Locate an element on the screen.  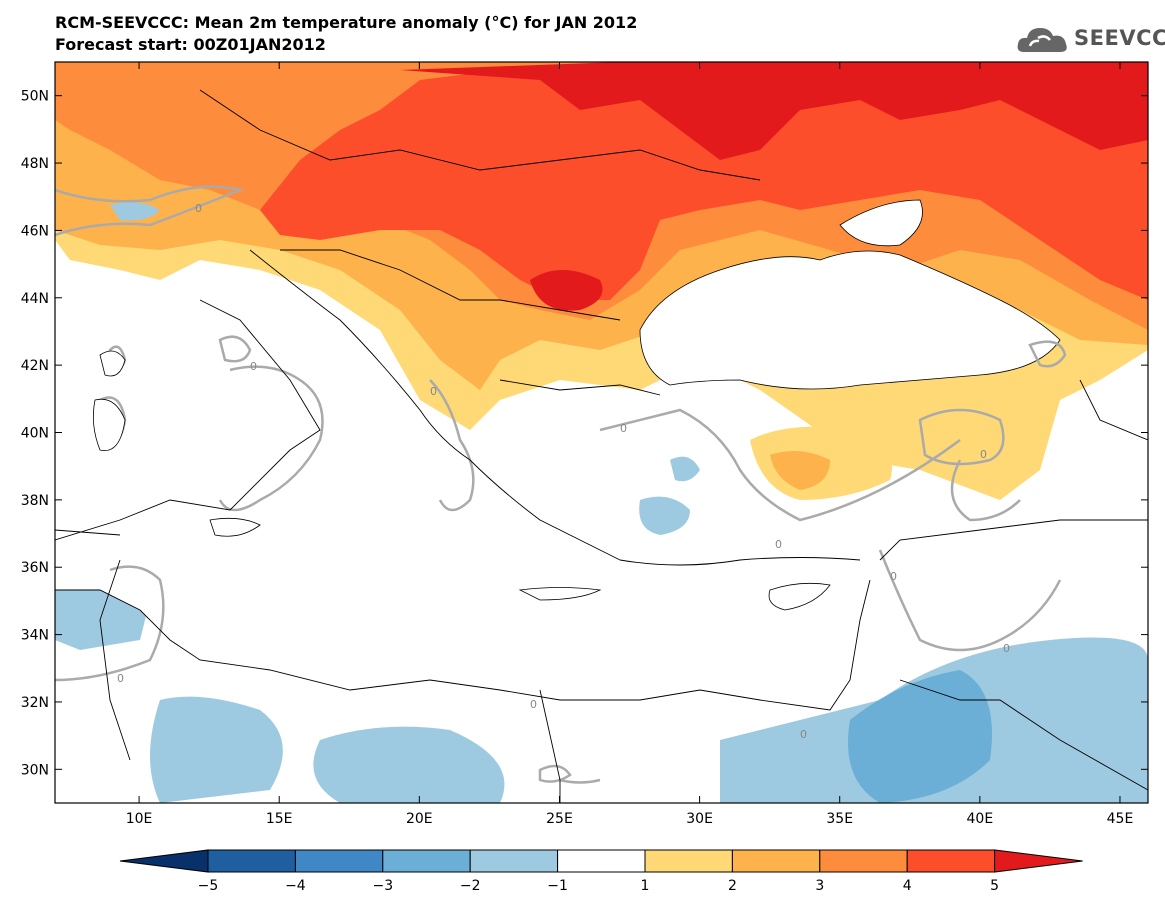
colorbar-high-arrow is located at coordinates (1038, 861).